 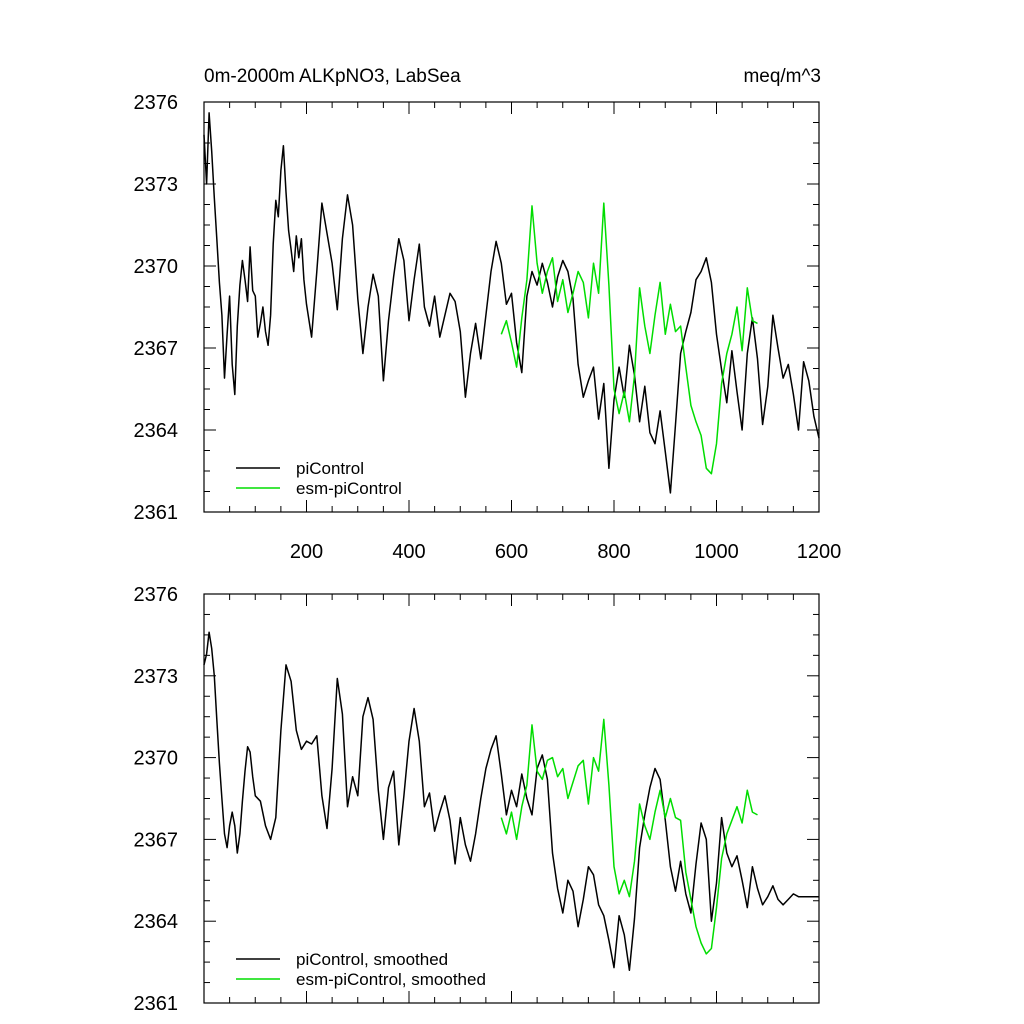 I want to click on x-tick-label: 200, so click(x=306, y=552).